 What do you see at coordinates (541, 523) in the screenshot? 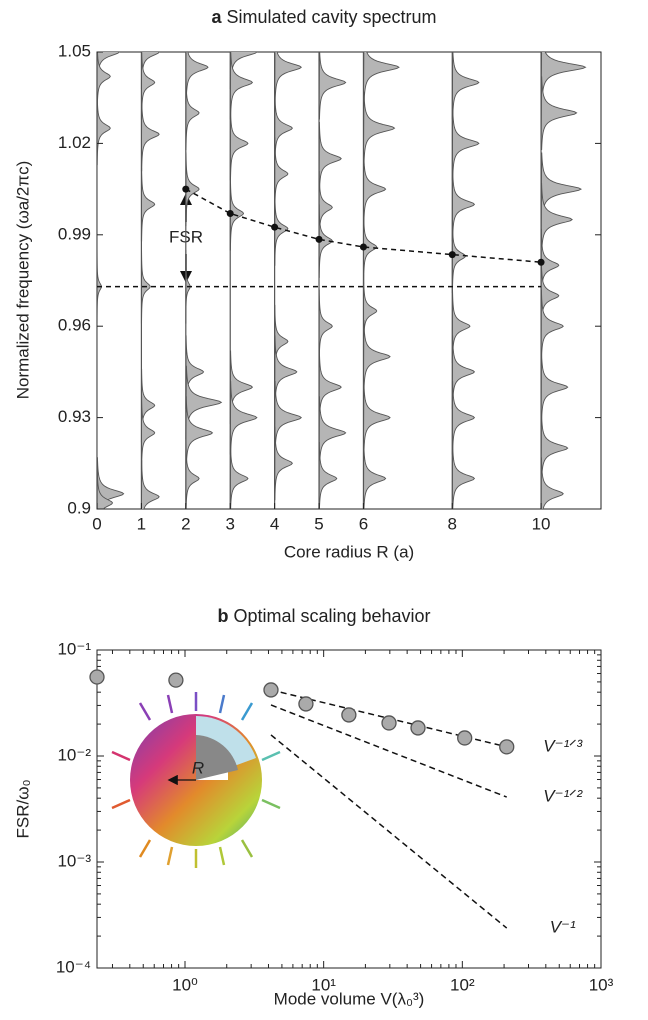
I see `x-tick-label: 10` at bounding box center [541, 523].